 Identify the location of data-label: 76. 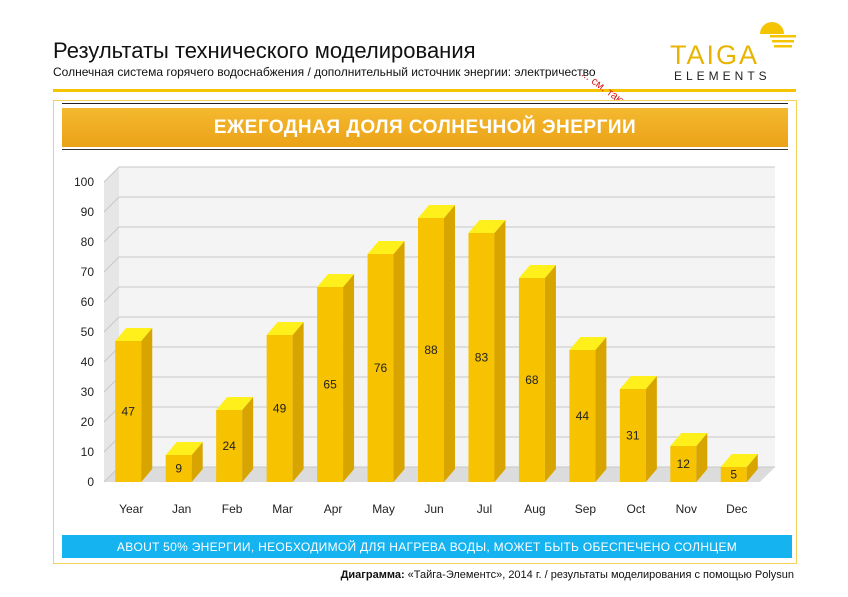
(381, 368).